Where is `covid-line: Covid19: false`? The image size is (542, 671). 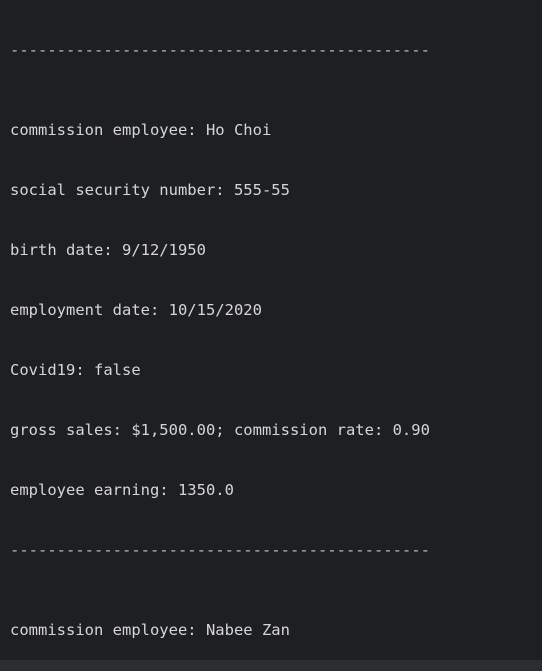 covid-line: Covid19: false is located at coordinates (75, 370).